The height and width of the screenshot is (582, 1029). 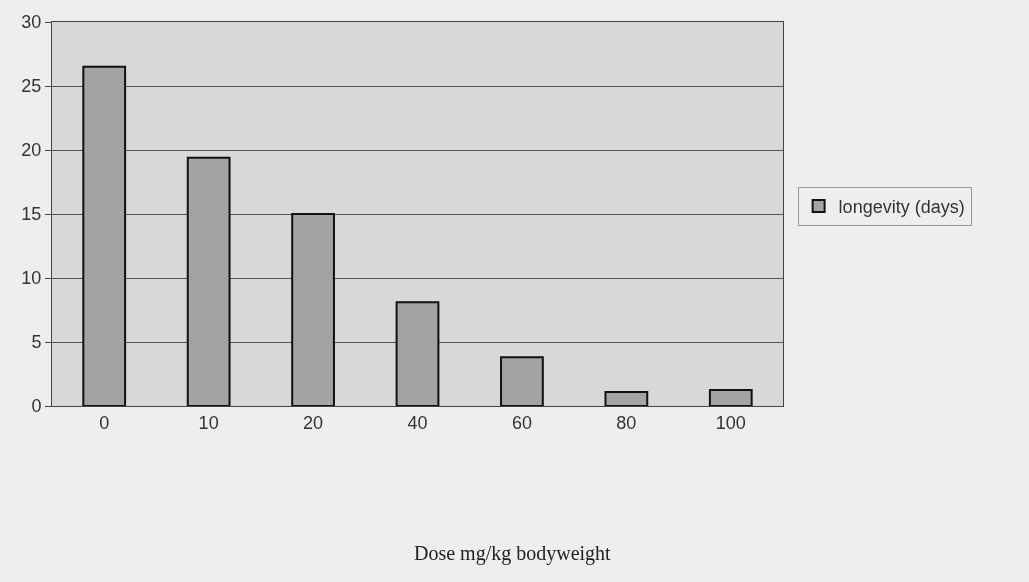 What do you see at coordinates (31, 214) in the screenshot?
I see `y-tick-label: 15` at bounding box center [31, 214].